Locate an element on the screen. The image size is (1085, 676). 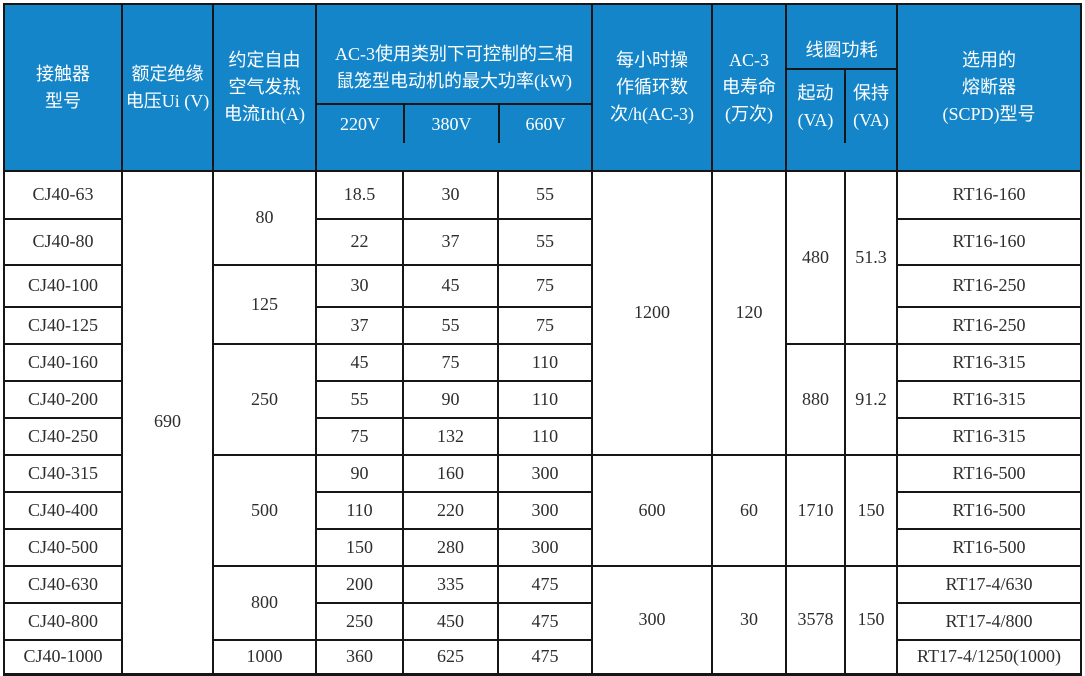
header-coil-start: 起动 (VA) is located at coordinates (815, 106).